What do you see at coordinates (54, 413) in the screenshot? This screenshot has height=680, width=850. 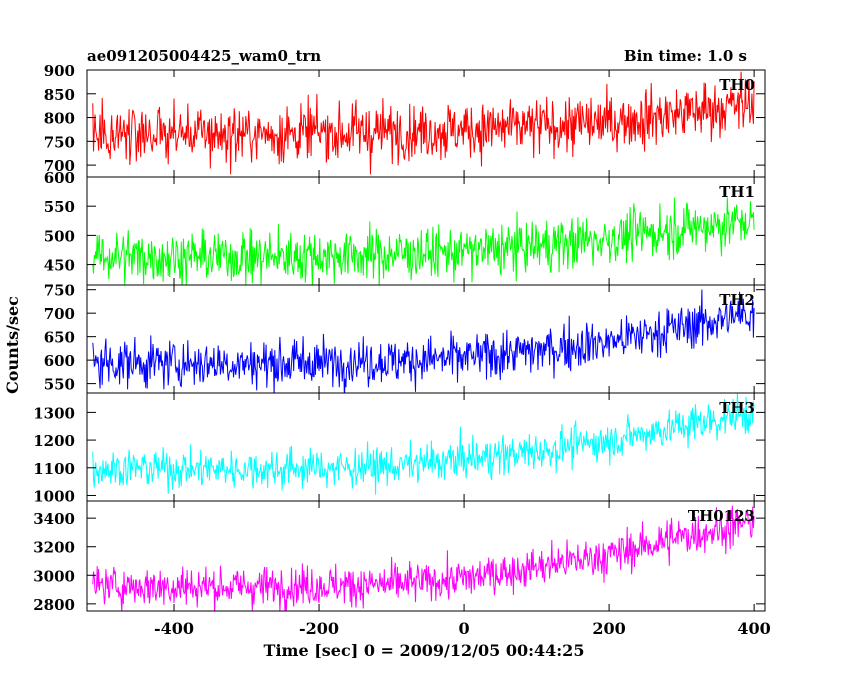 I see `y-tick-label: 1300` at bounding box center [54, 413].